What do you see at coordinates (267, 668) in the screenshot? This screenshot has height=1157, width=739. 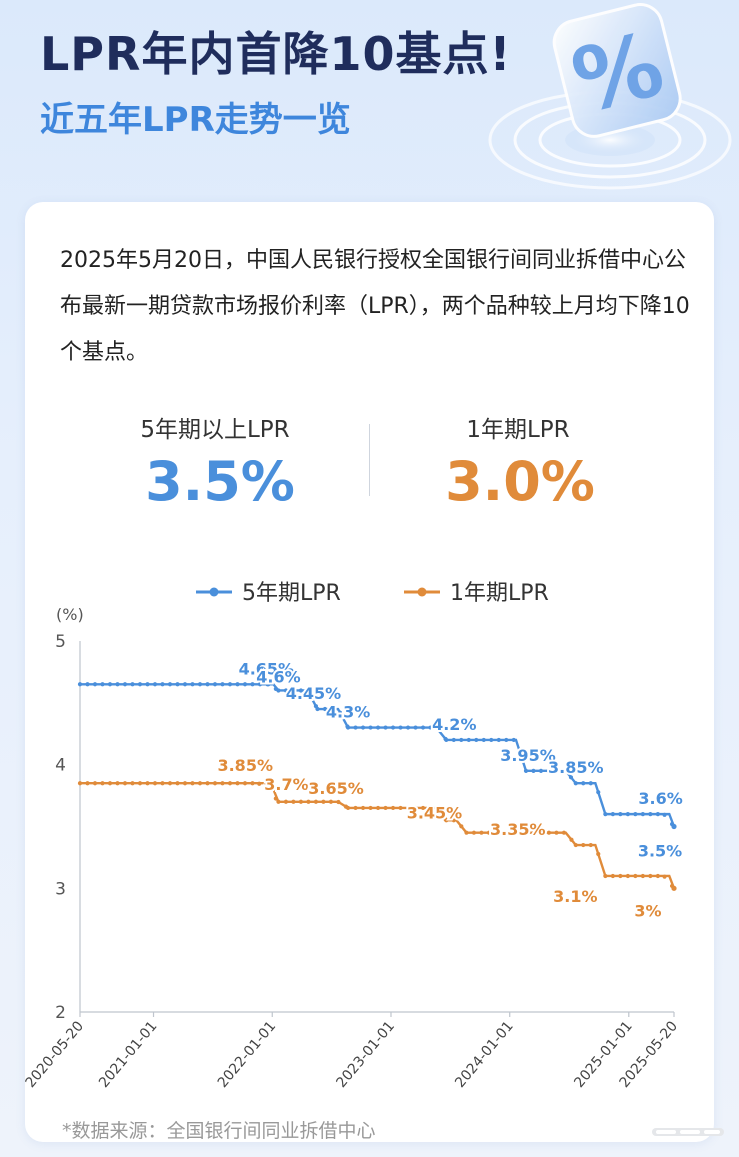 I see `data-label: 4.65%` at bounding box center [267, 668].